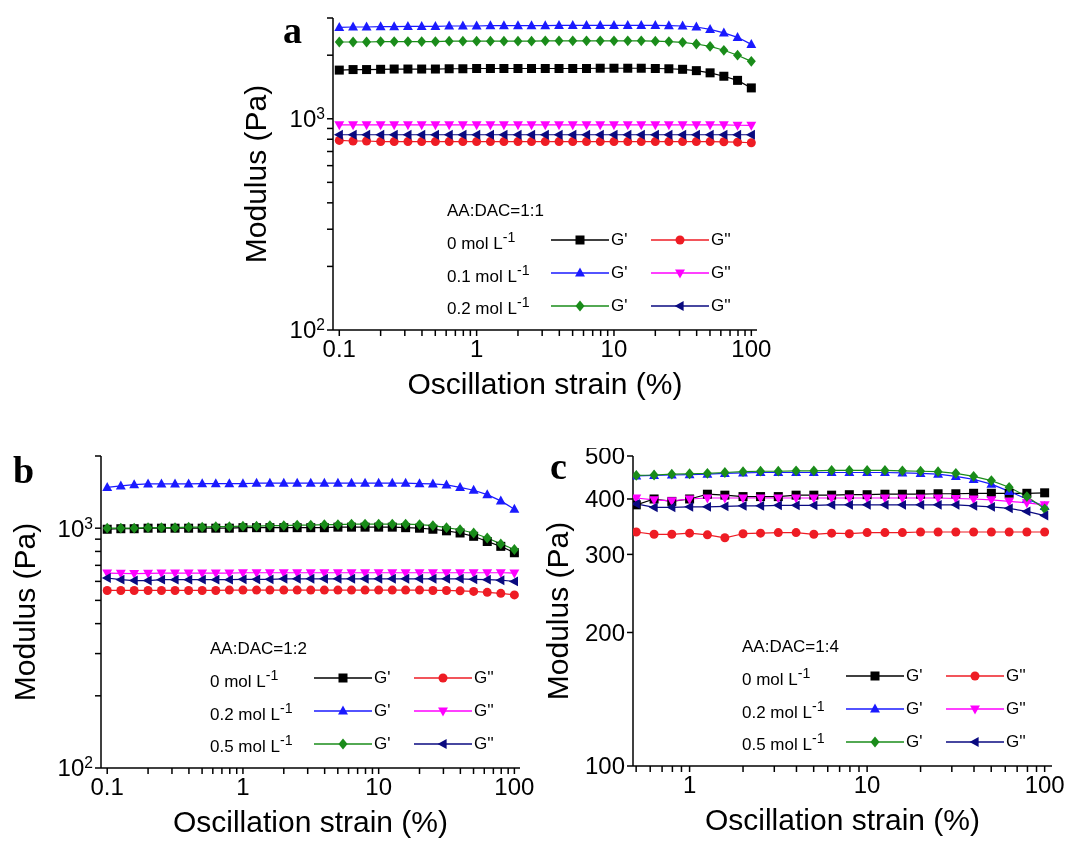 The height and width of the screenshot is (859, 1075). Describe the element at coordinates (24, 470) in the screenshot. I see `chart-title: b` at that location.